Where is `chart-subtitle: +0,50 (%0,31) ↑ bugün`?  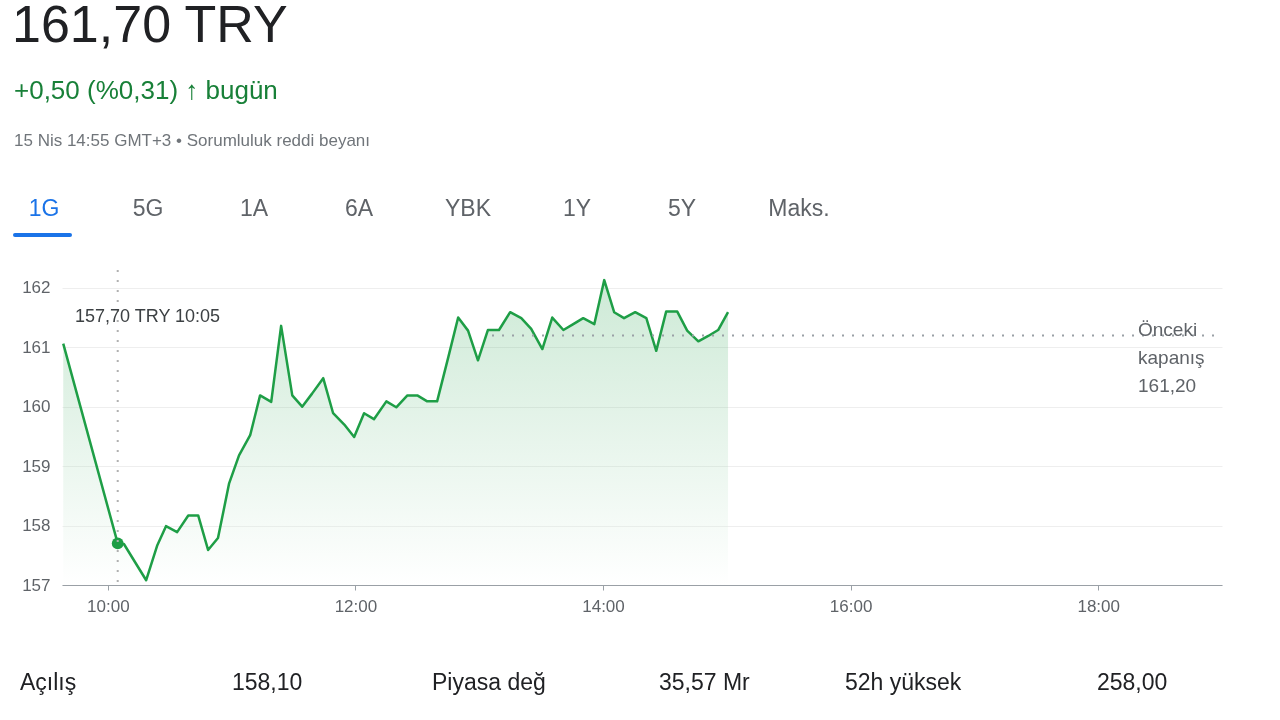 chart-subtitle: +0,50 (%0,31) ↑ bugün is located at coordinates (146, 90).